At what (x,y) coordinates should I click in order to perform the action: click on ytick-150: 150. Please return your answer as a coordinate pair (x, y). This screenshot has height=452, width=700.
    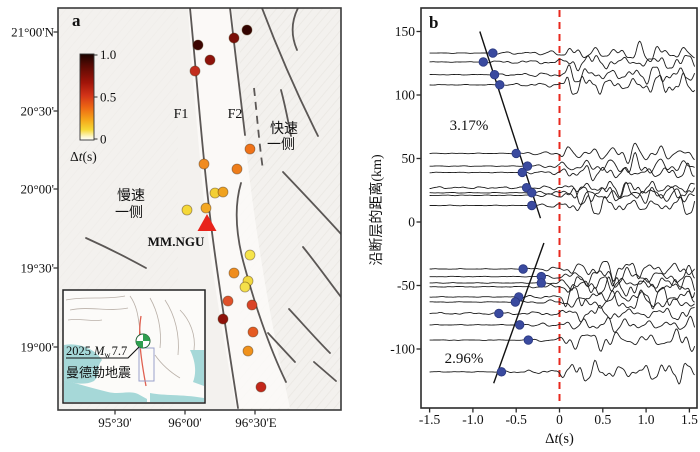
    Looking at the image, I should click on (405, 31).